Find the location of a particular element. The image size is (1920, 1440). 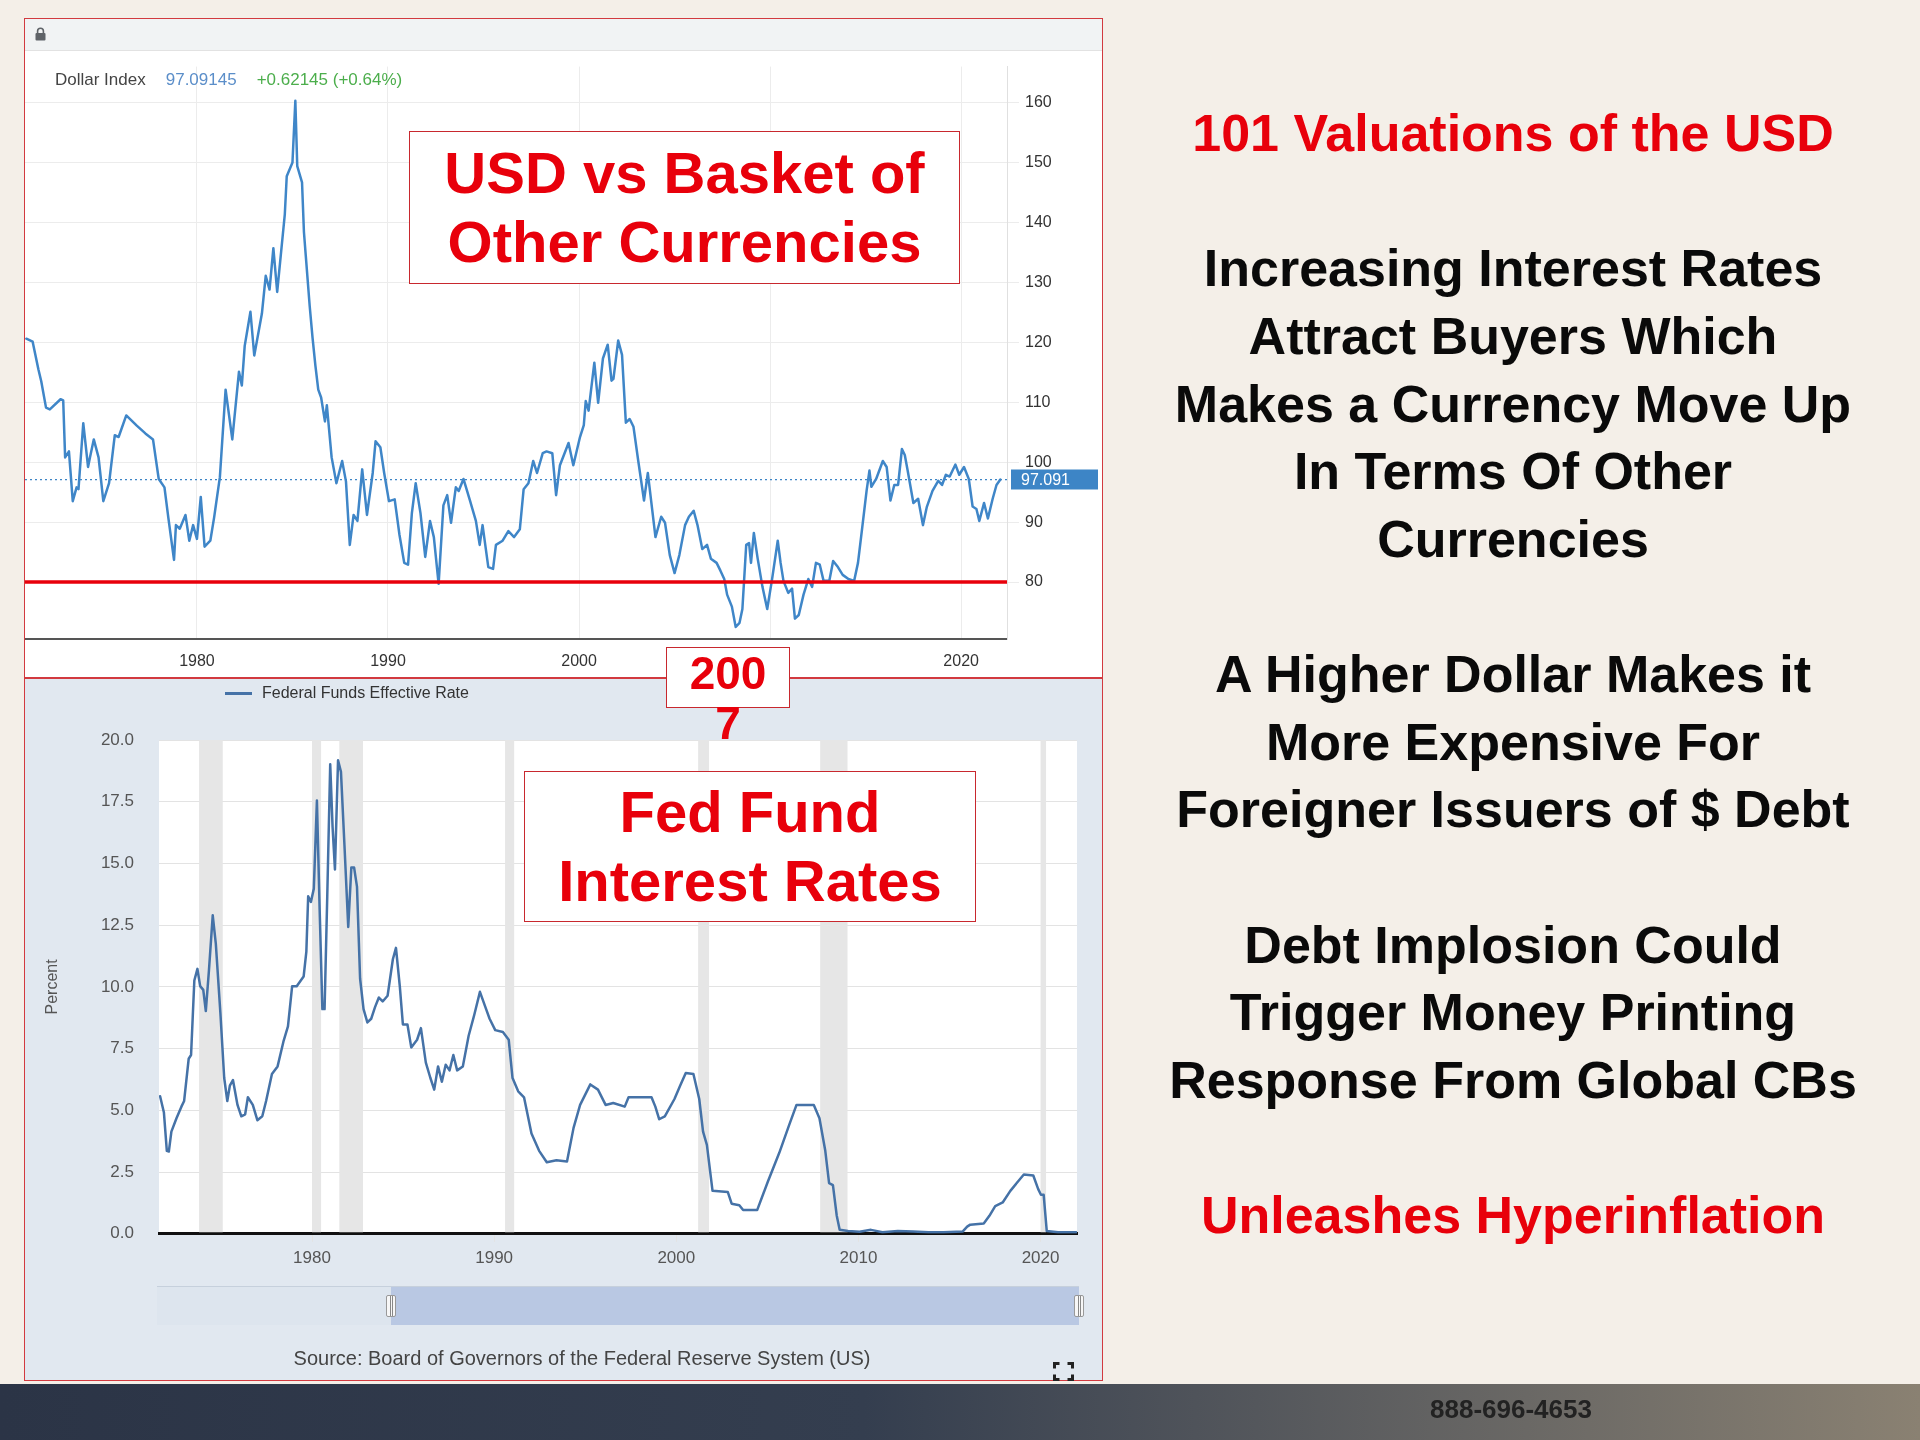

y-tick-label: 10.0 is located at coordinates (117, 986).